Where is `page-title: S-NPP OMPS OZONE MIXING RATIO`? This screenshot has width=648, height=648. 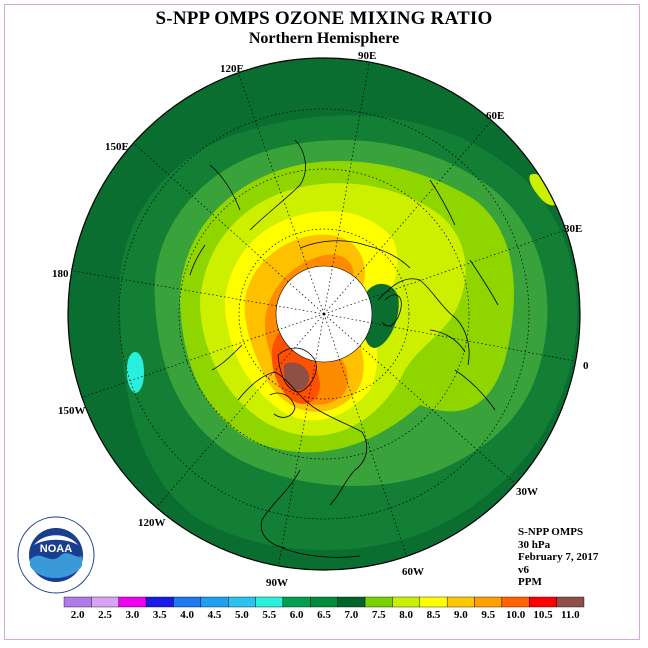 page-title: S-NPP OMPS OZONE MIXING RATIO is located at coordinates (324, 18).